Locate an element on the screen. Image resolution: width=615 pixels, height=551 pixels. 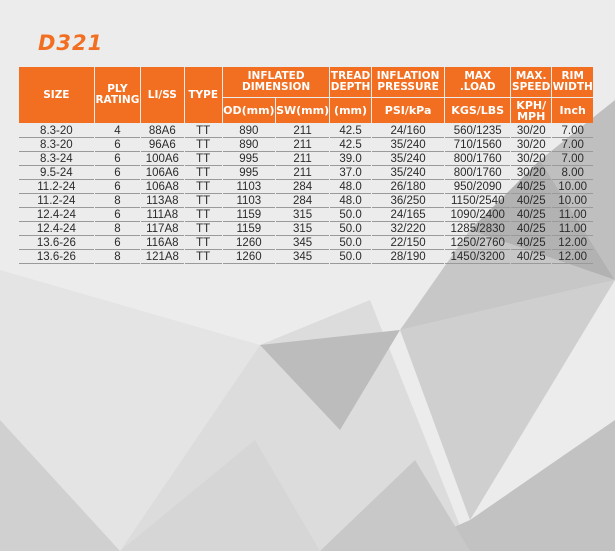
cell-size: 11.2-24 is located at coordinates (56, 201).